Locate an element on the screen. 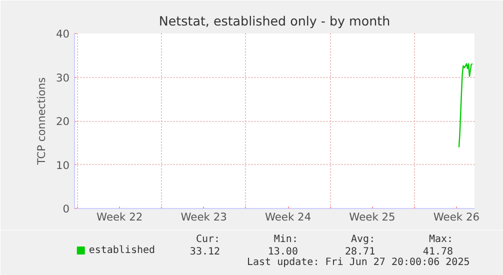  text: Cur: is located at coordinates (208, 239).